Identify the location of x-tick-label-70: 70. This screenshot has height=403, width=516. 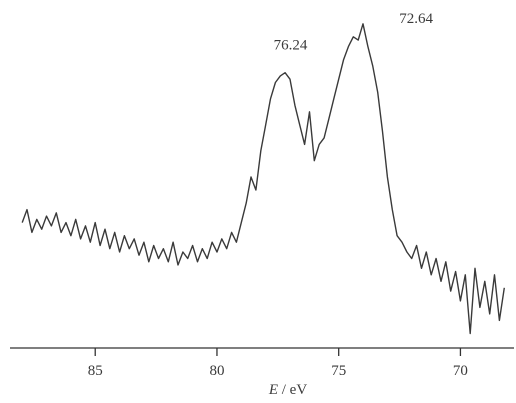
(460, 371).